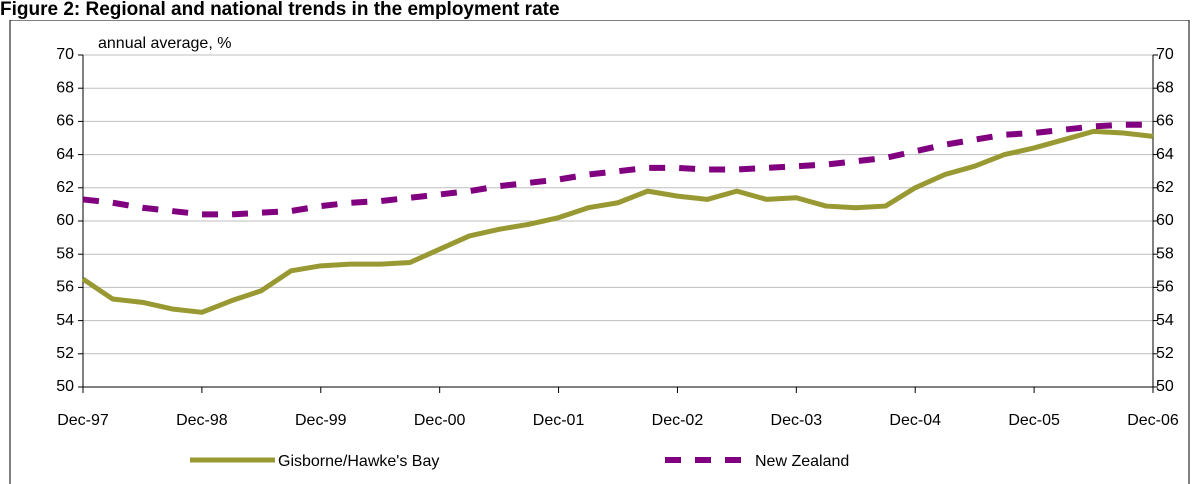 Image resolution: width=1192 pixels, height=484 pixels. I want to click on x-tick-label: Dec-98, so click(202, 420).